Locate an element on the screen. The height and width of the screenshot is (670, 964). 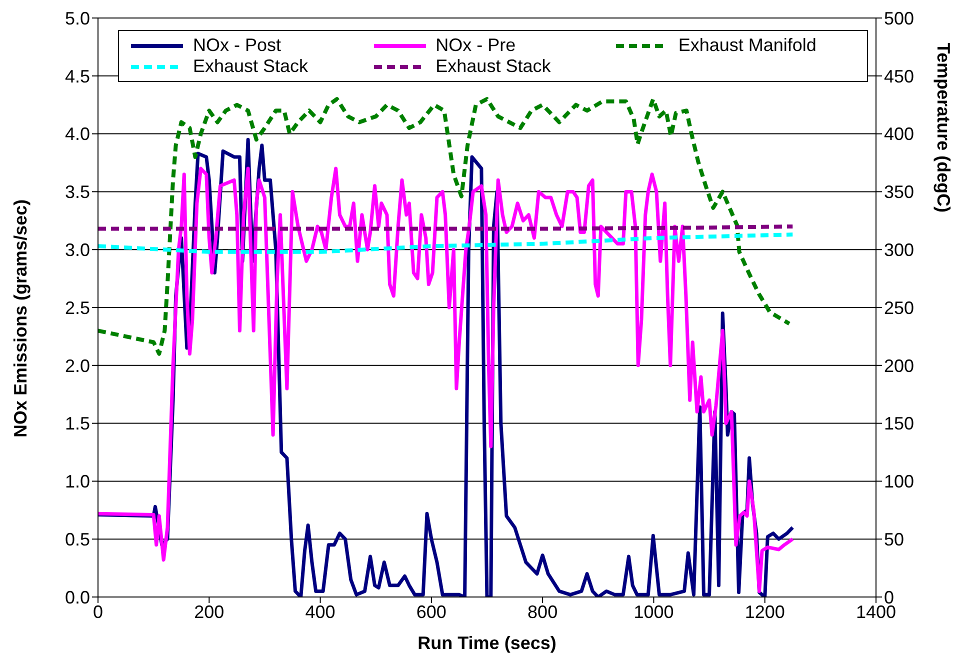
y2-tick-label: 350 is located at coordinates (899, 192).